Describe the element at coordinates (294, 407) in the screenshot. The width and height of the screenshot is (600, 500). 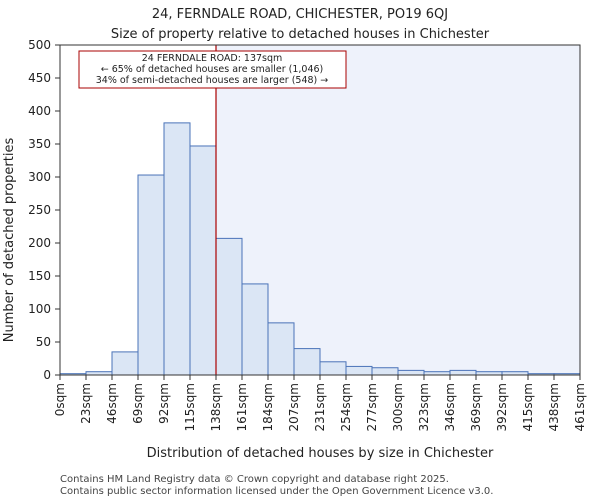
I see `x-tick-label: 207sqm` at that location.